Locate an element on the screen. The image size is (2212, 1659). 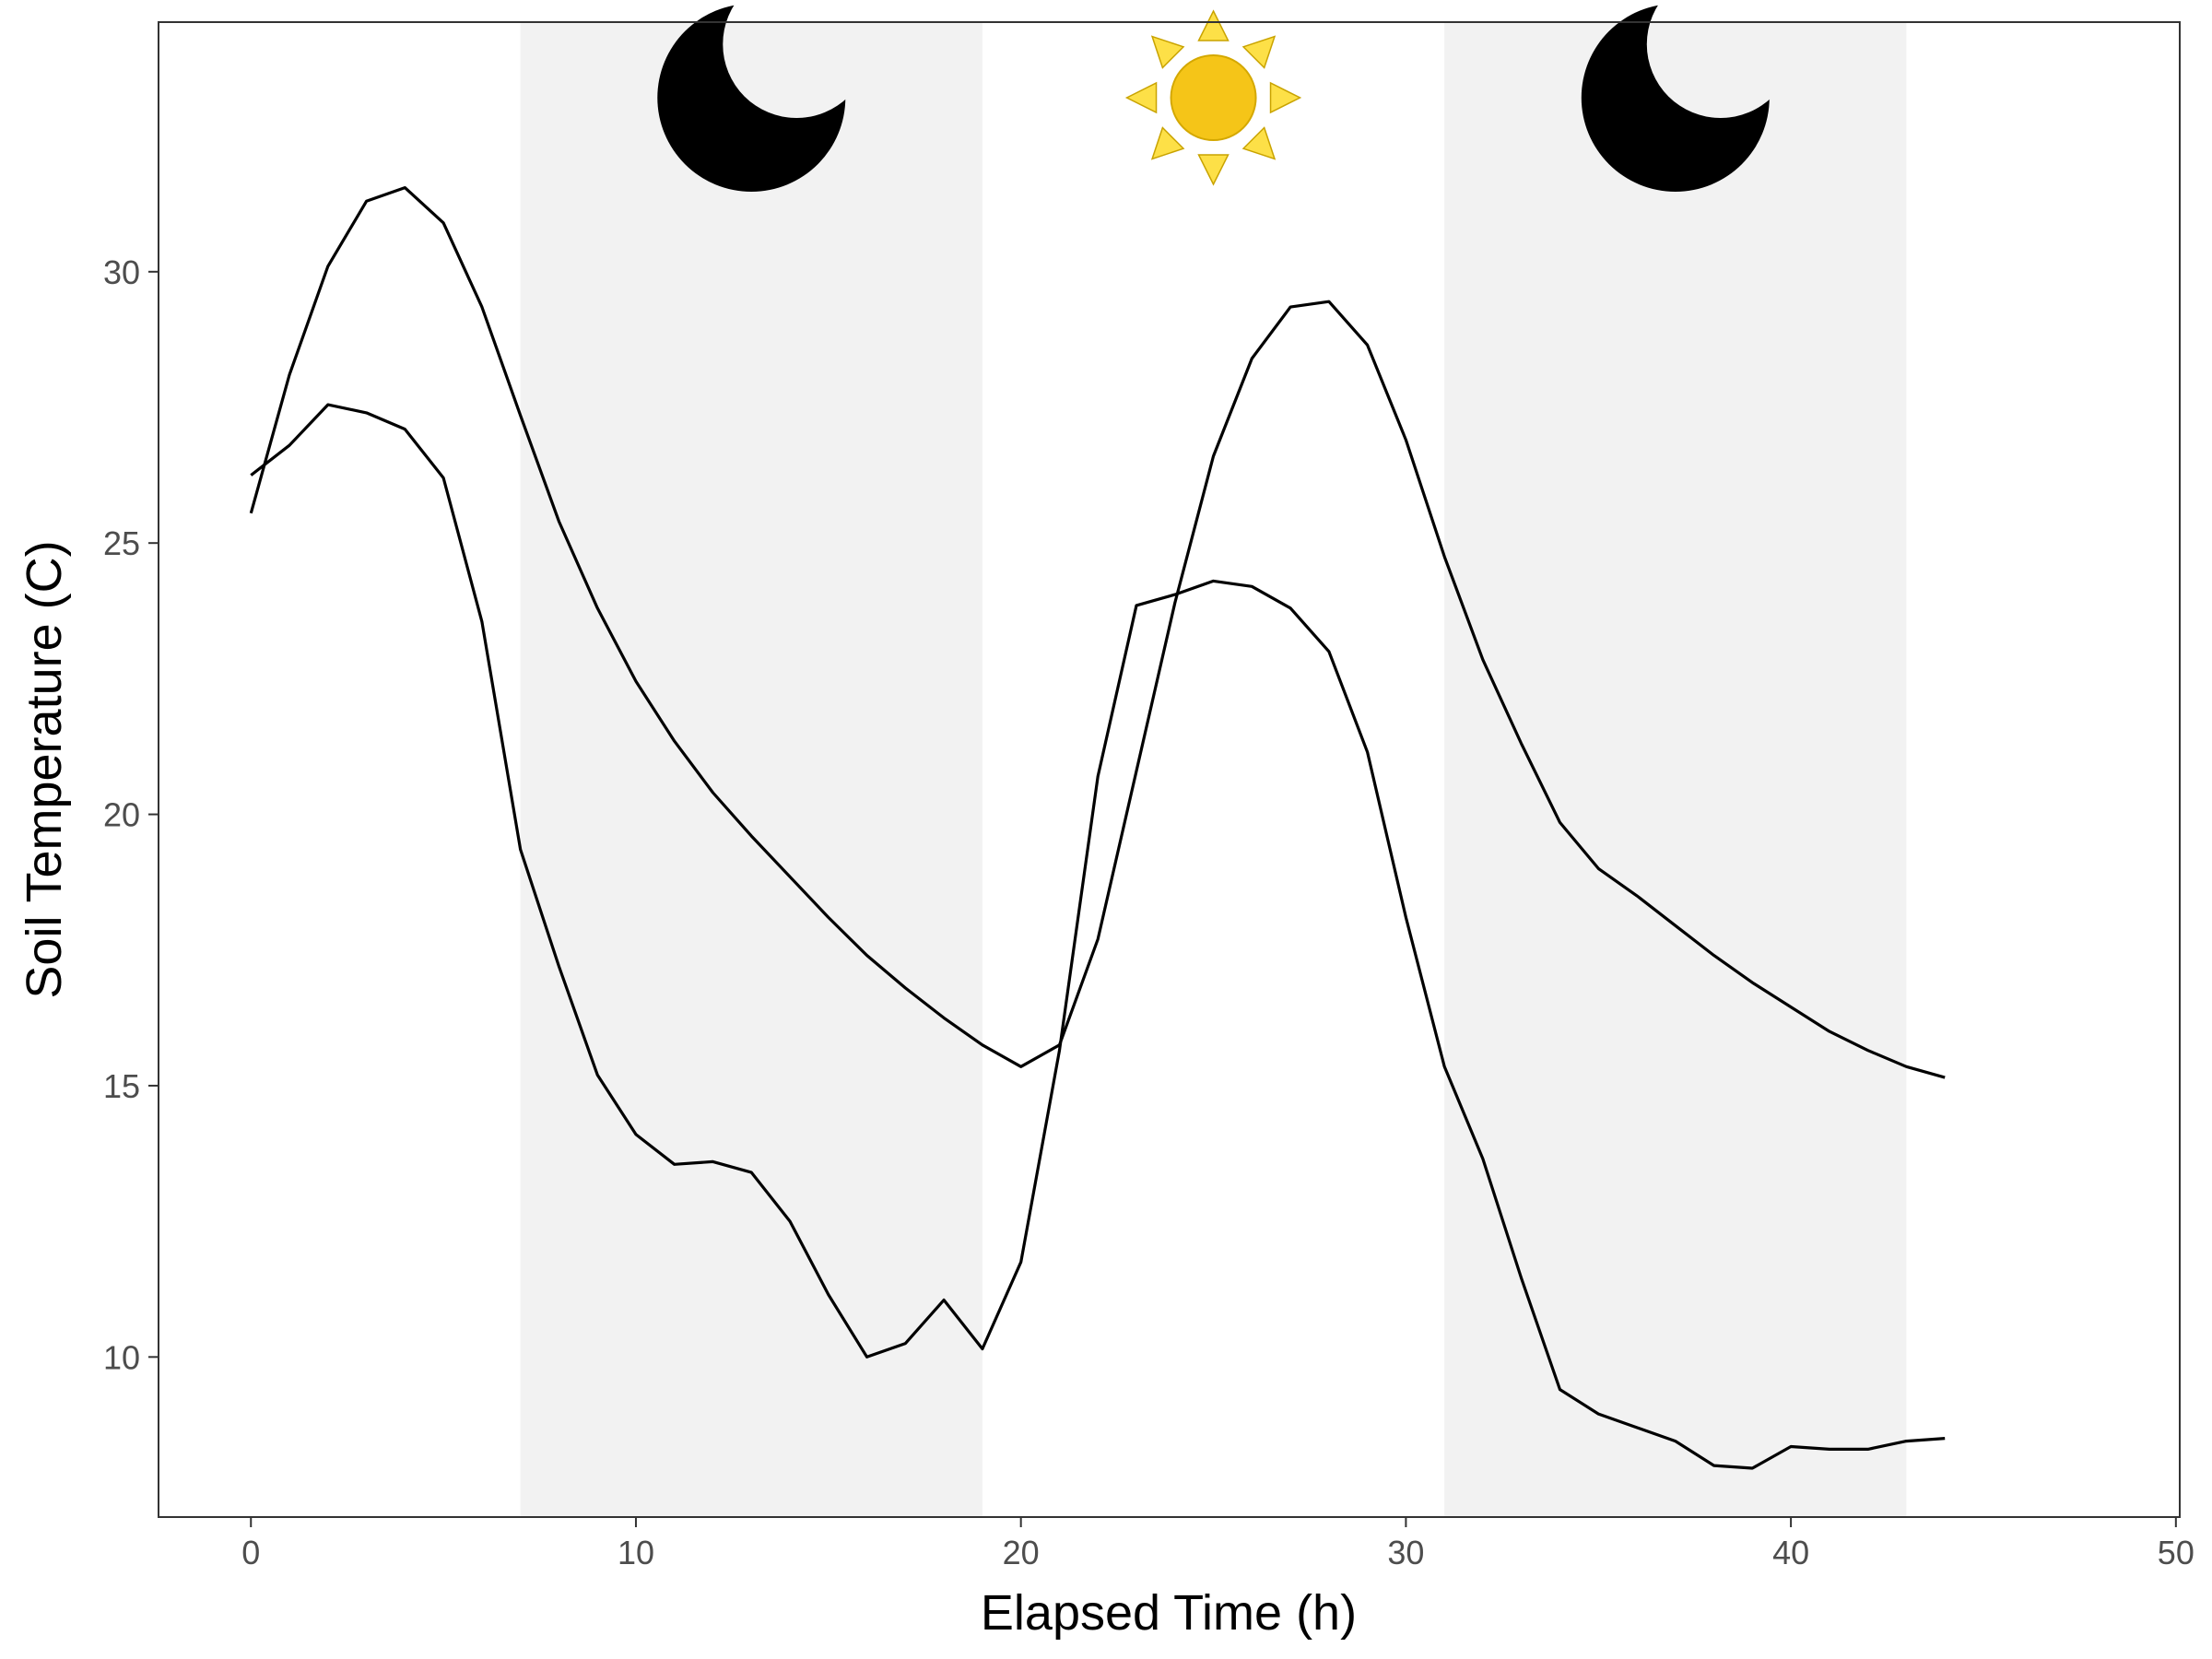
x-tick-label: 0 is located at coordinates (250, 1552).